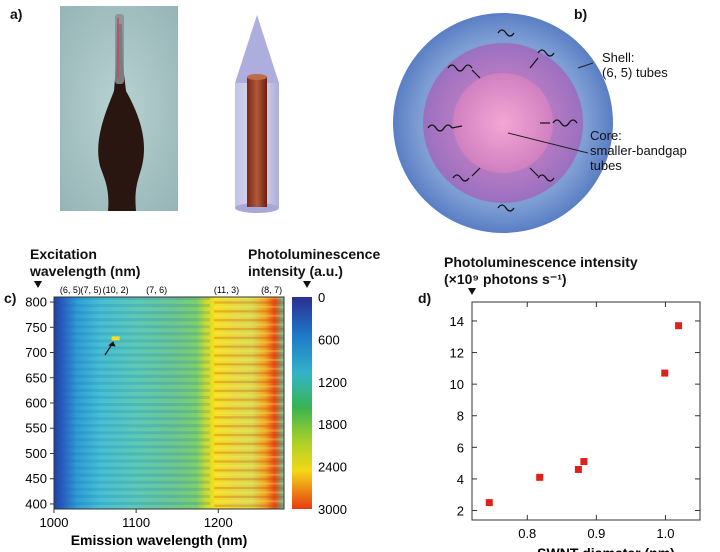  I want to click on shell-label-group: Shell: (6, 5) tubes, so click(635, 65).